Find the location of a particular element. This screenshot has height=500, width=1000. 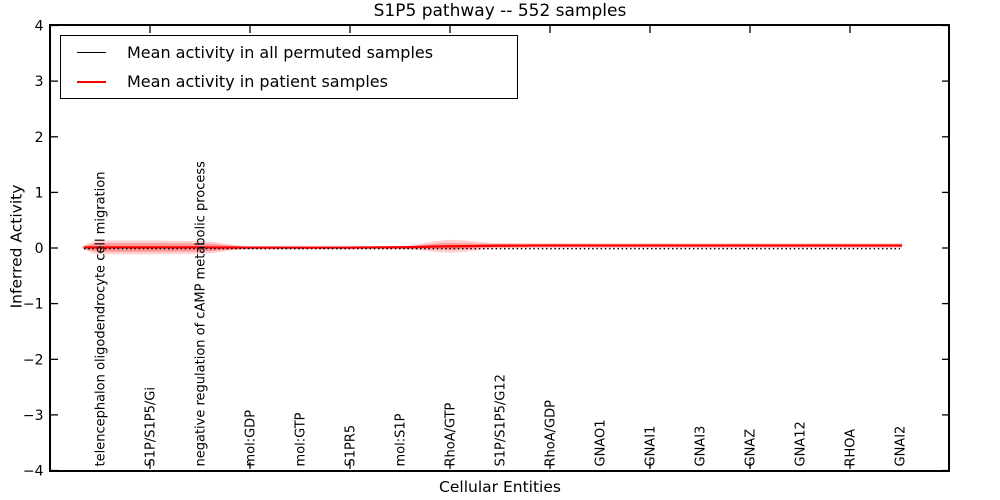

entity-label: GNAI2 is located at coordinates (900, 446).